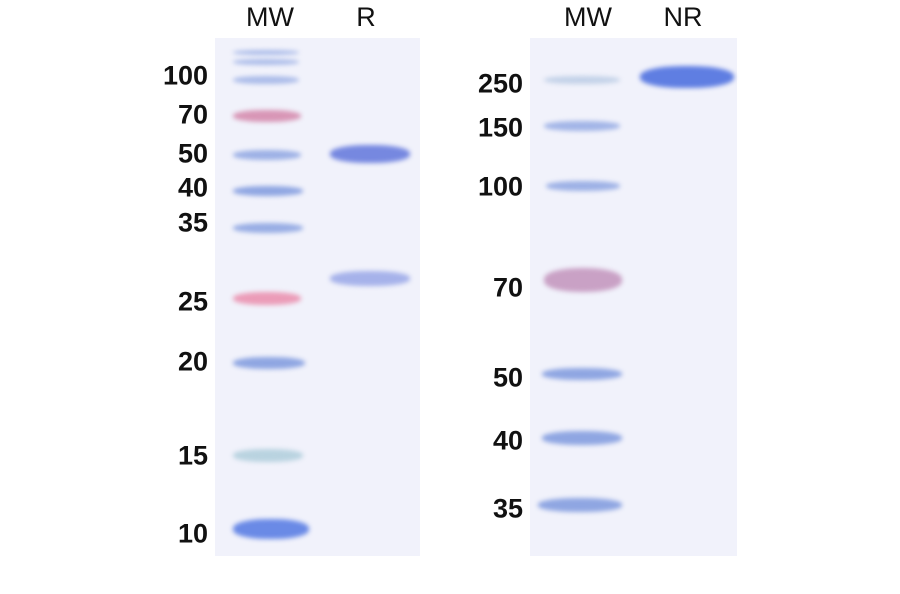  Describe the element at coordinates (370, 154) in the screenshot. I see `sample-band-heavy-chain` at that location.